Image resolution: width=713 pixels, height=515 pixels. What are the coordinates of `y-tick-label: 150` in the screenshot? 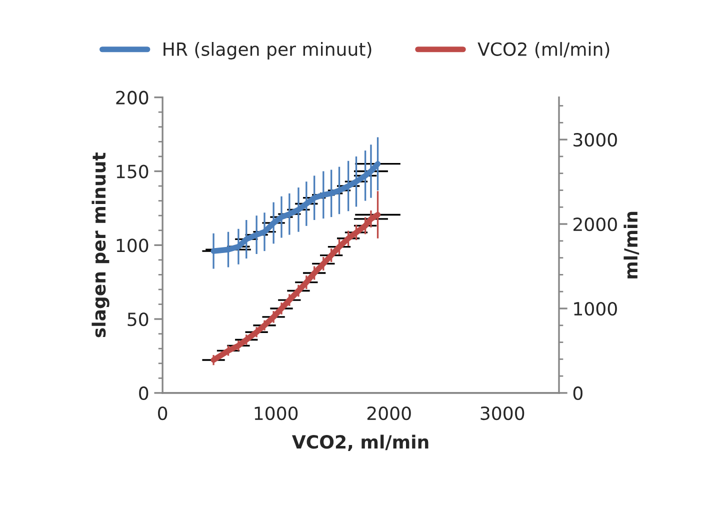 It's located at (132, 171).